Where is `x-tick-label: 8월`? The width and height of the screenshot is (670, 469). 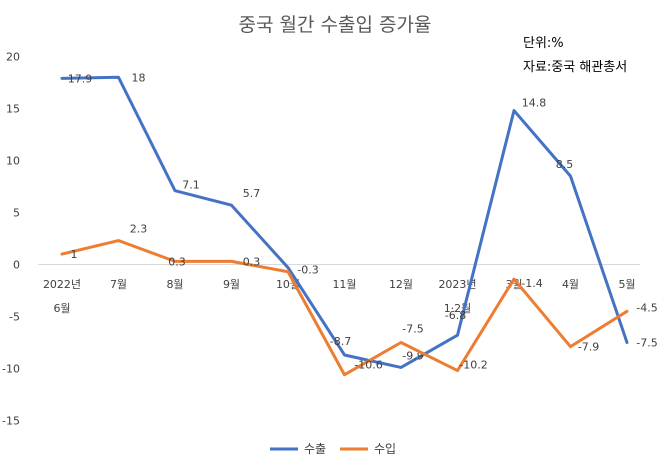
x-tick-label: 8월 is located at coordinates (174, 284).